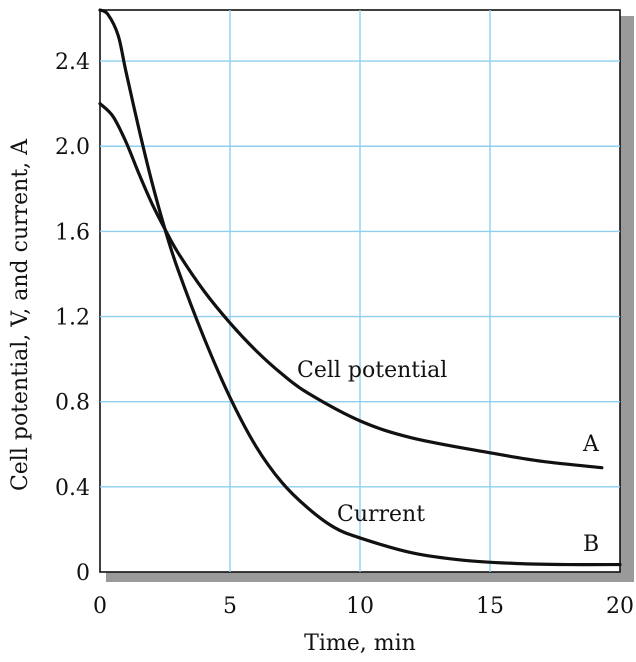 The width and height of the screenshot is (636, 662). What do you see at coordinates (620, 606) in the screenshot?
I see `x-tick-label: 20` at bounding box center [620, 606].